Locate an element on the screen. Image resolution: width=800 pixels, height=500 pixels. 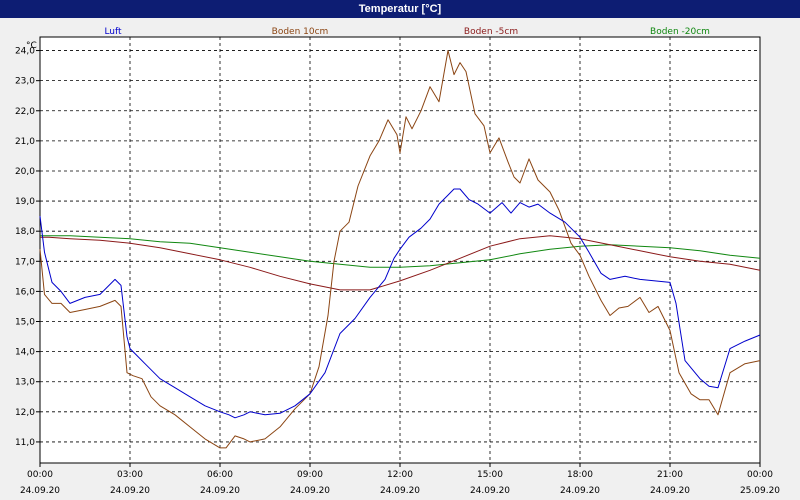
y-tick-label: 12,0 is located at coordinates (25, 413).